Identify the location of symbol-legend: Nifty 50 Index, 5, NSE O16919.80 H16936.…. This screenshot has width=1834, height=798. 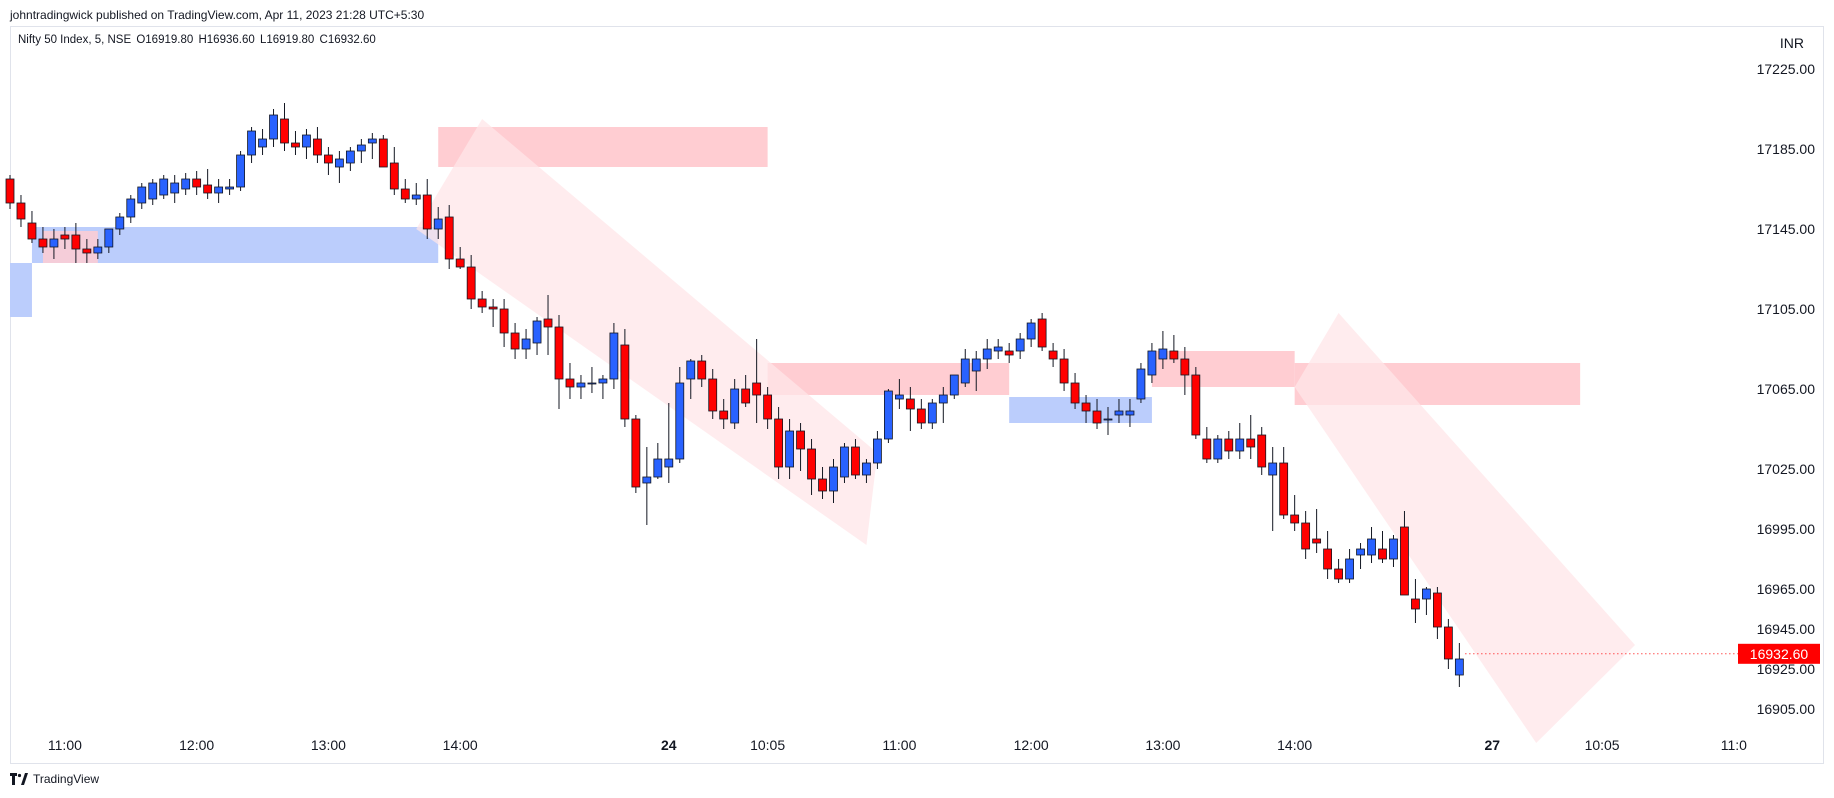
(198, 40).